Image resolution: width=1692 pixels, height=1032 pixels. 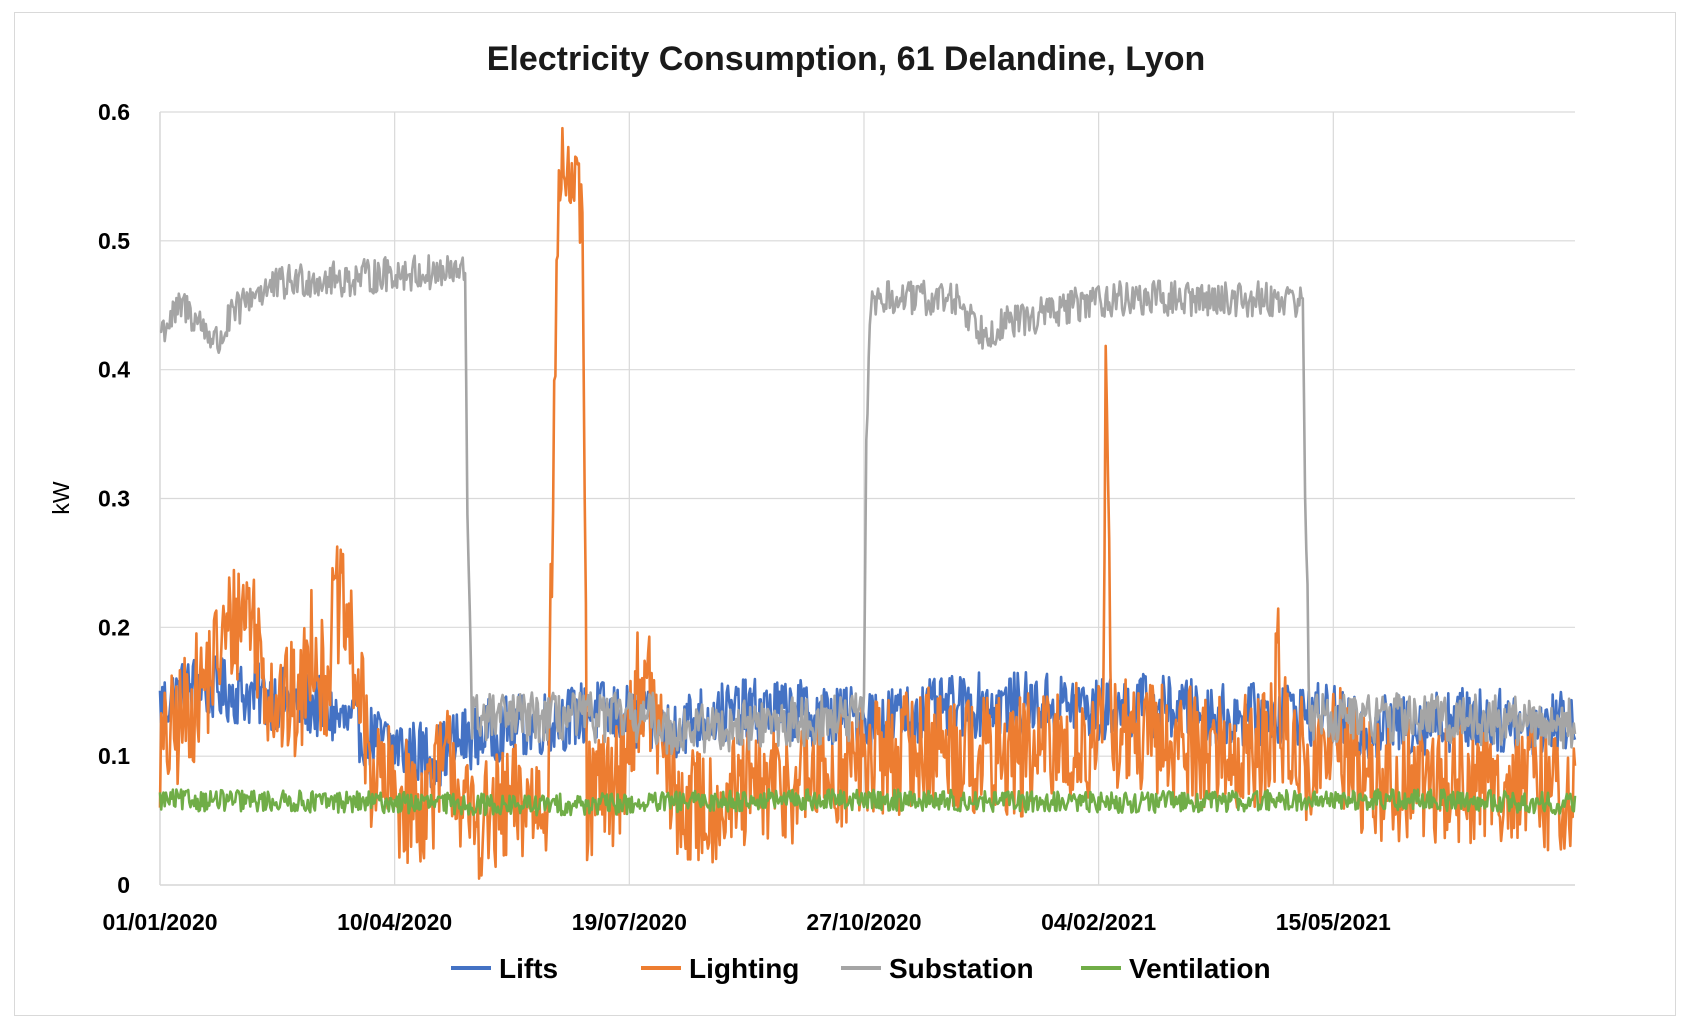 I want to click on legend-label: Substation, so click(x=961, y=968).